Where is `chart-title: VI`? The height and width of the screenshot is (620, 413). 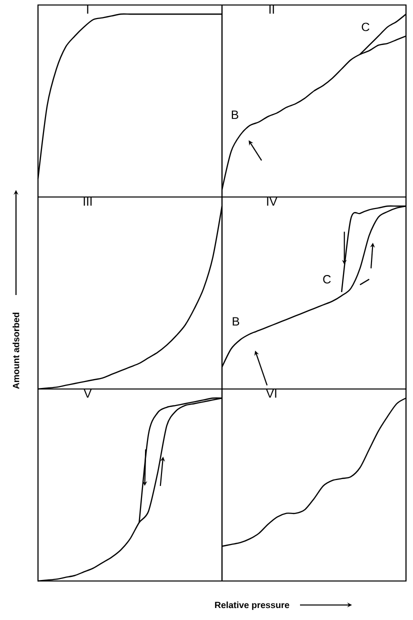 chart-title: VI is located at coordinates (271, 393).